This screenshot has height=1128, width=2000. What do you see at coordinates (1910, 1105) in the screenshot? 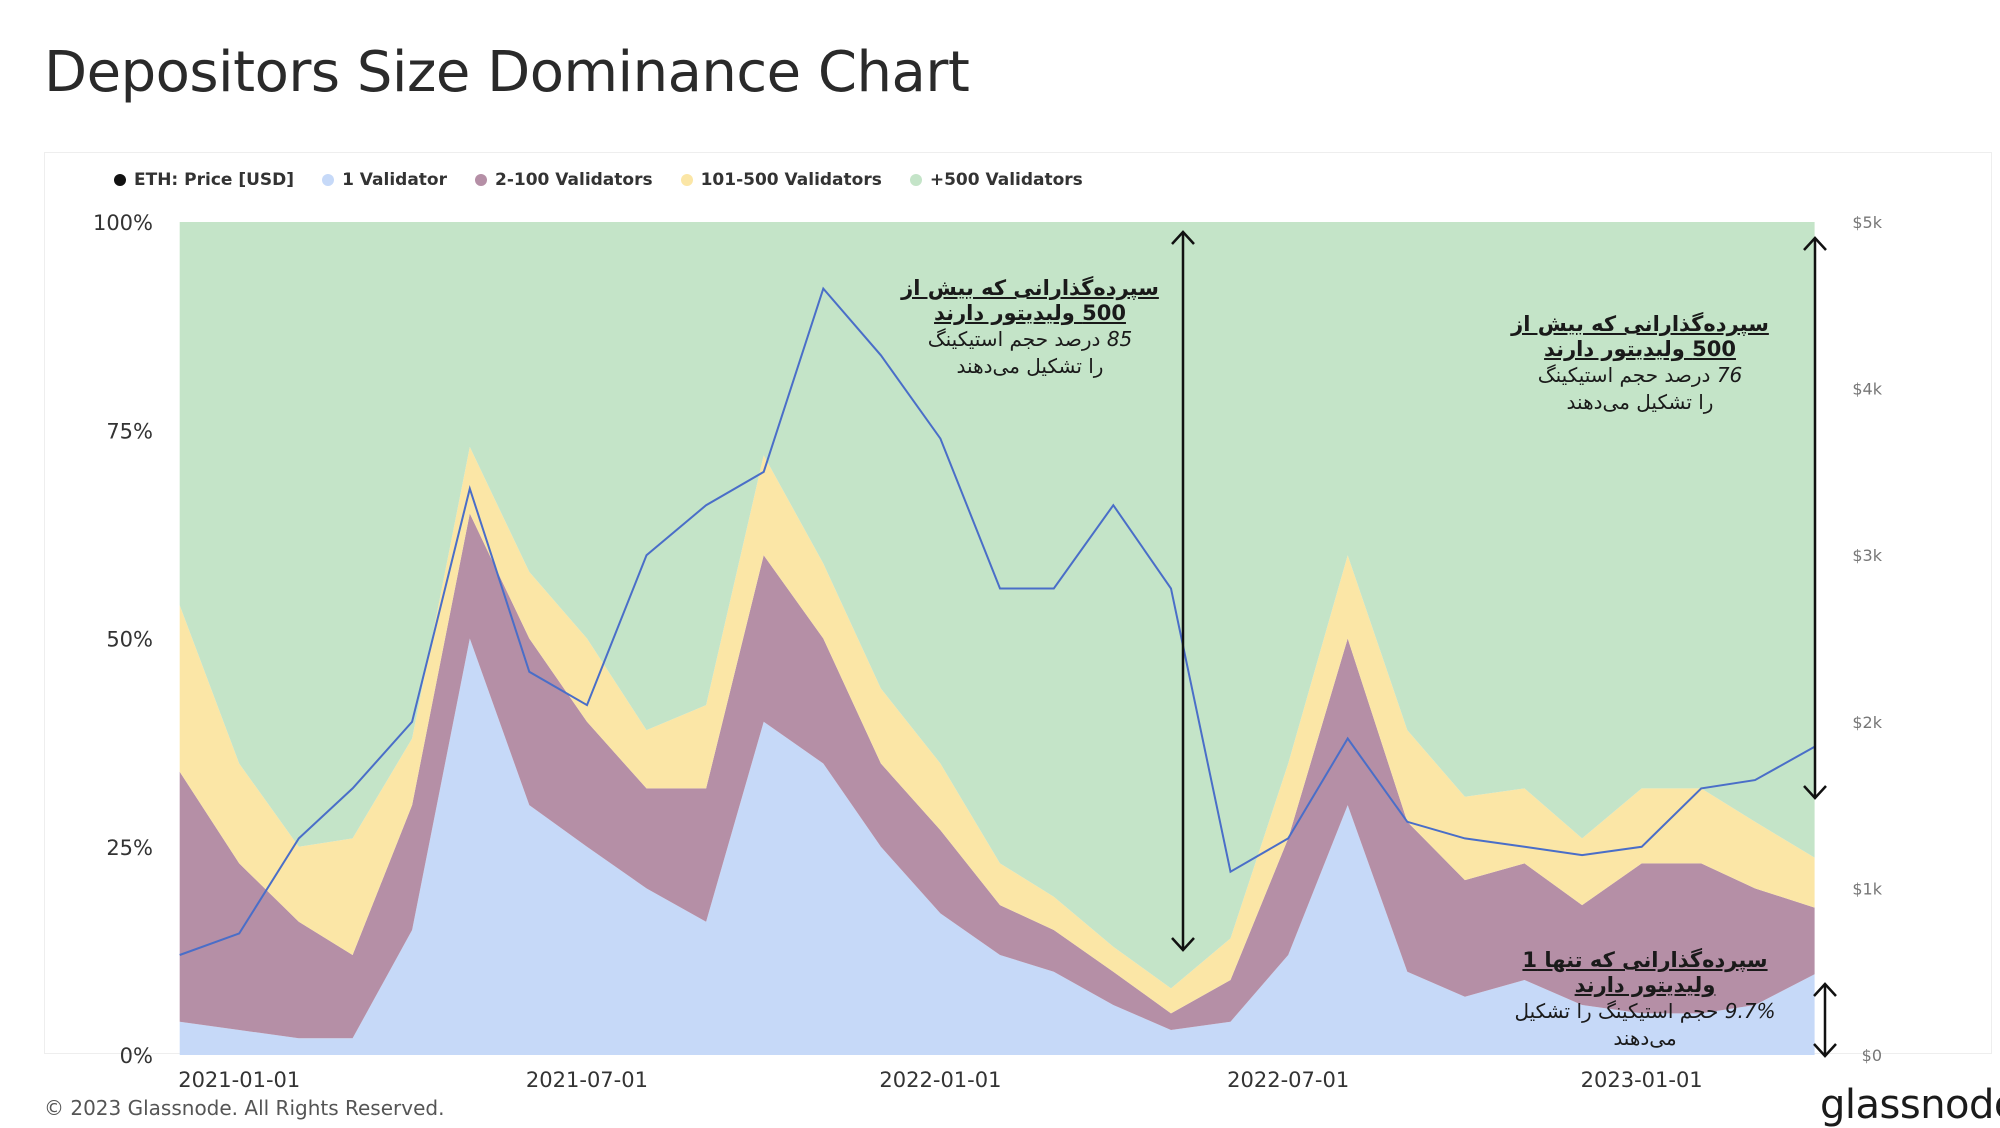
I see `glassnode-logo: glassnode` at bounding box center [1910, 1105].